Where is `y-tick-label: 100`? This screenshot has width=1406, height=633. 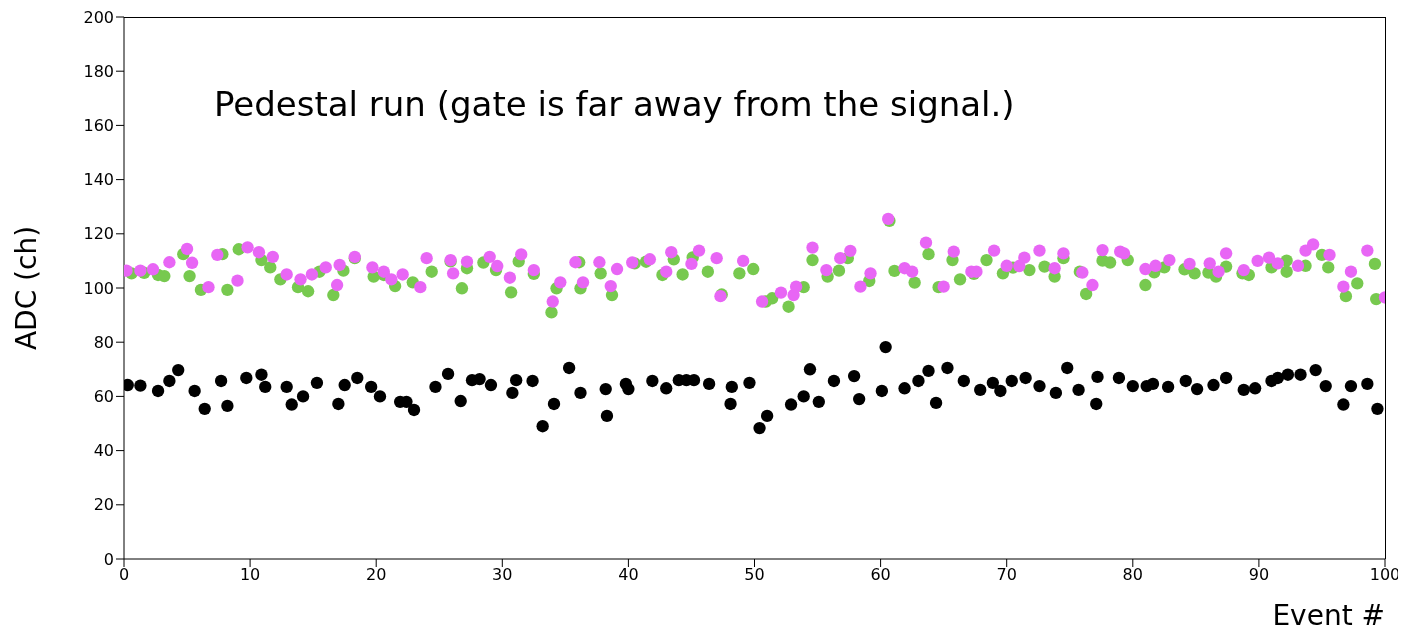
y-tick-label: 100 is located at coordinates (98, 288).